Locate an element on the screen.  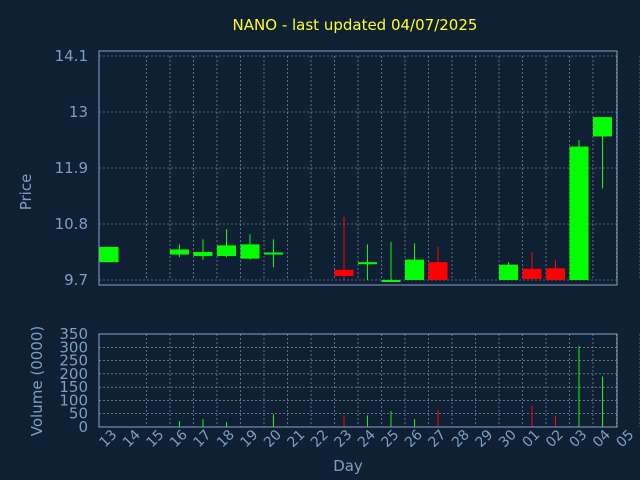
price-axis-label: Price is located at coordinates (26, 192).